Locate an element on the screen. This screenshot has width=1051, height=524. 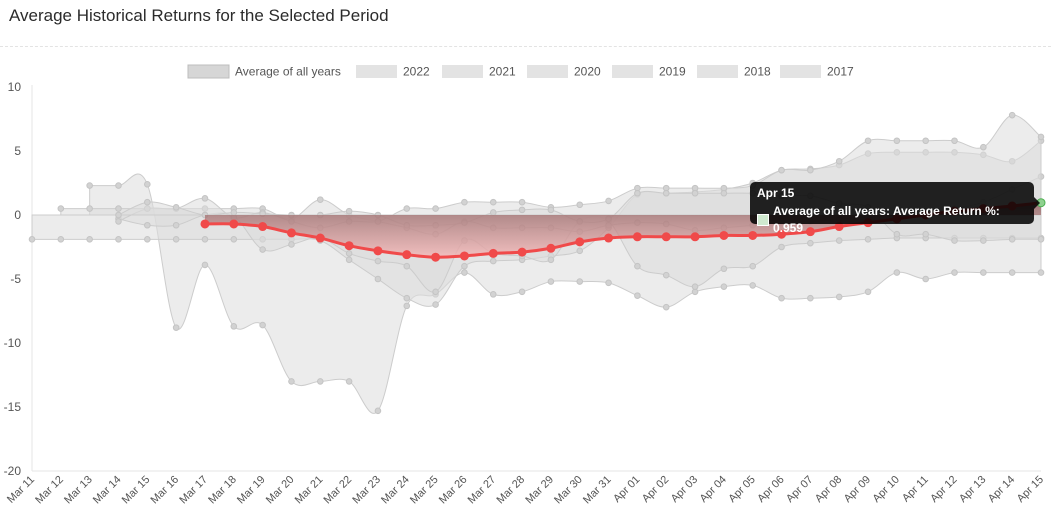
legend-label: 2020 is located at coordinates (587, 72).